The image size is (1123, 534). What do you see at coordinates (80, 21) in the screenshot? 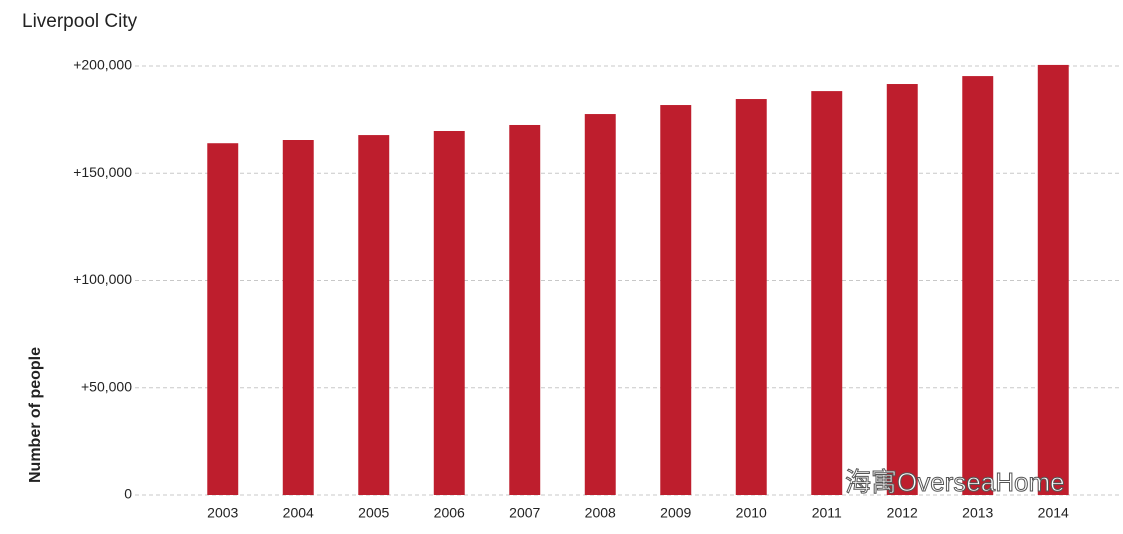
I see `chart-title: Liverpool City` at bounding box center [80, 21].